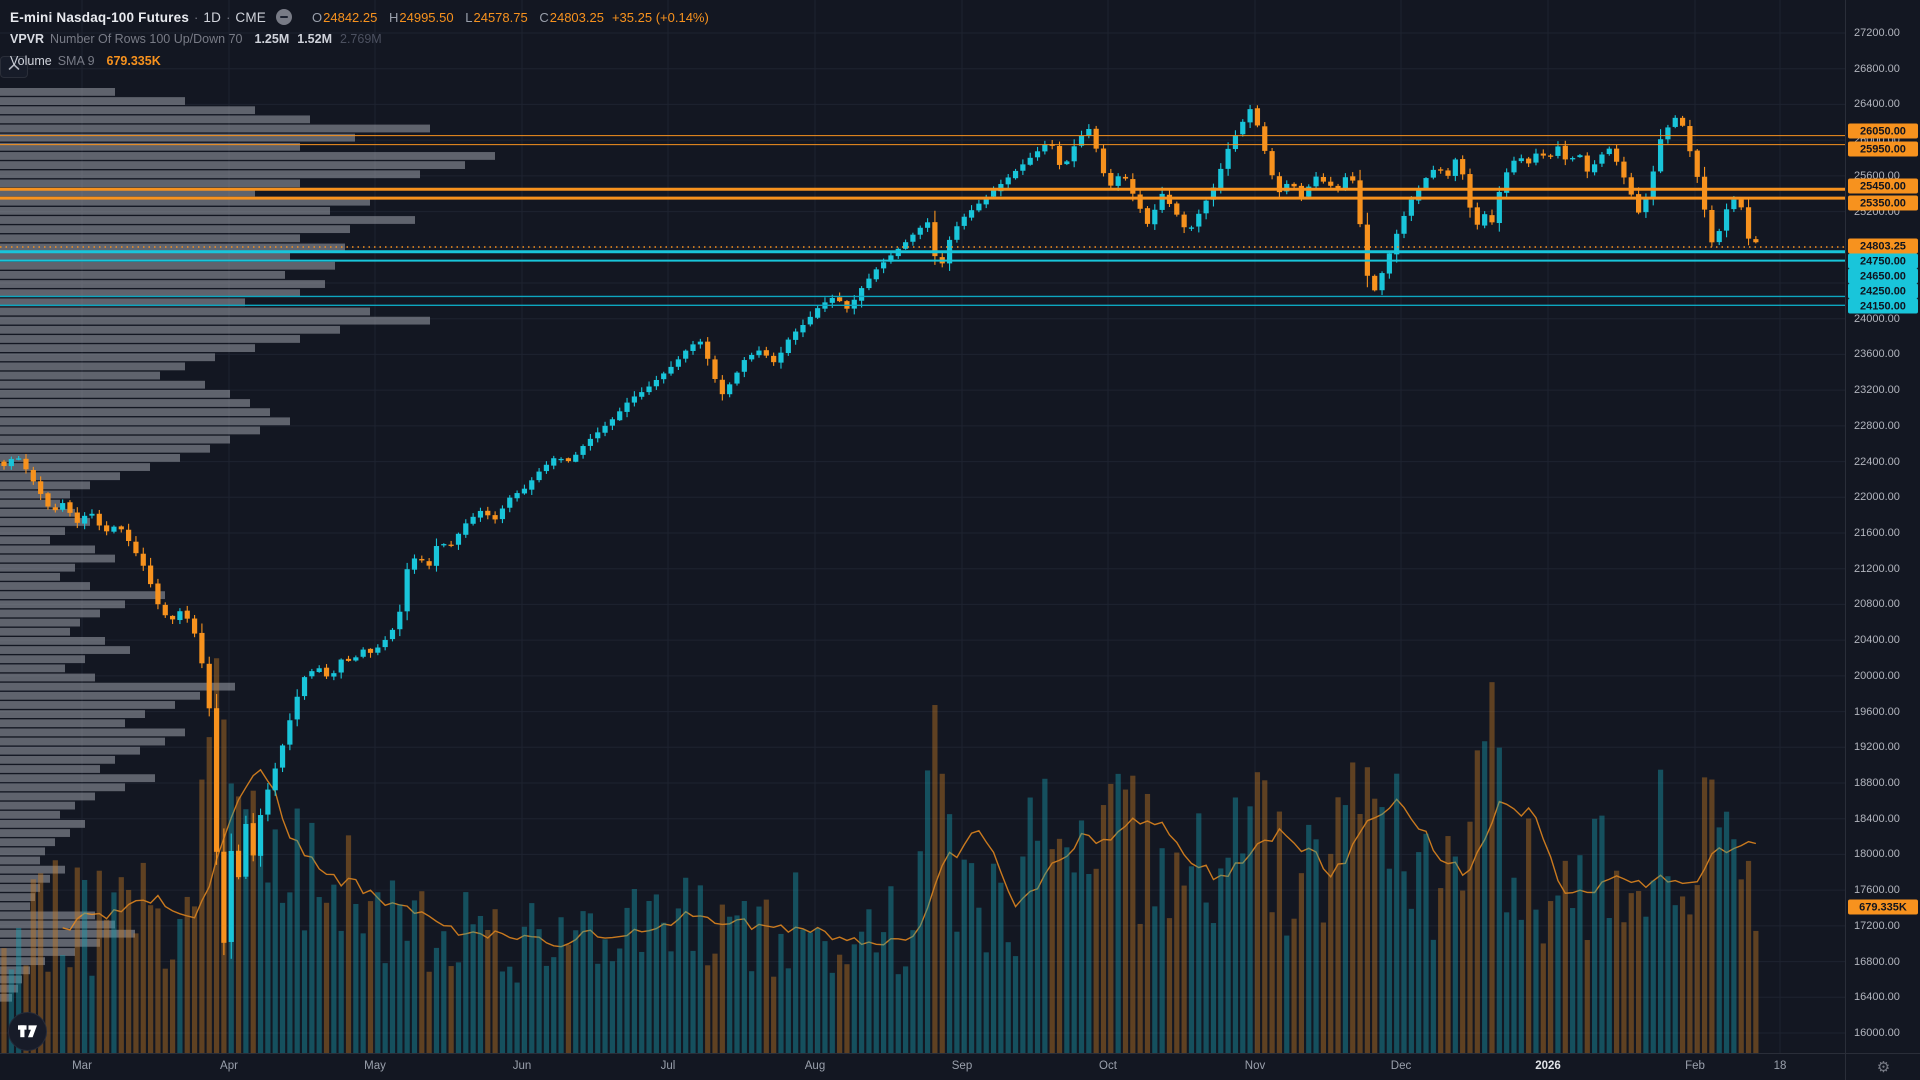 The width and height of the screenshot is (1920, 1080). Describe the element at coordinates (133, 61) in the screenshot. I see `volume-sma-value: 679.335K` at that location.